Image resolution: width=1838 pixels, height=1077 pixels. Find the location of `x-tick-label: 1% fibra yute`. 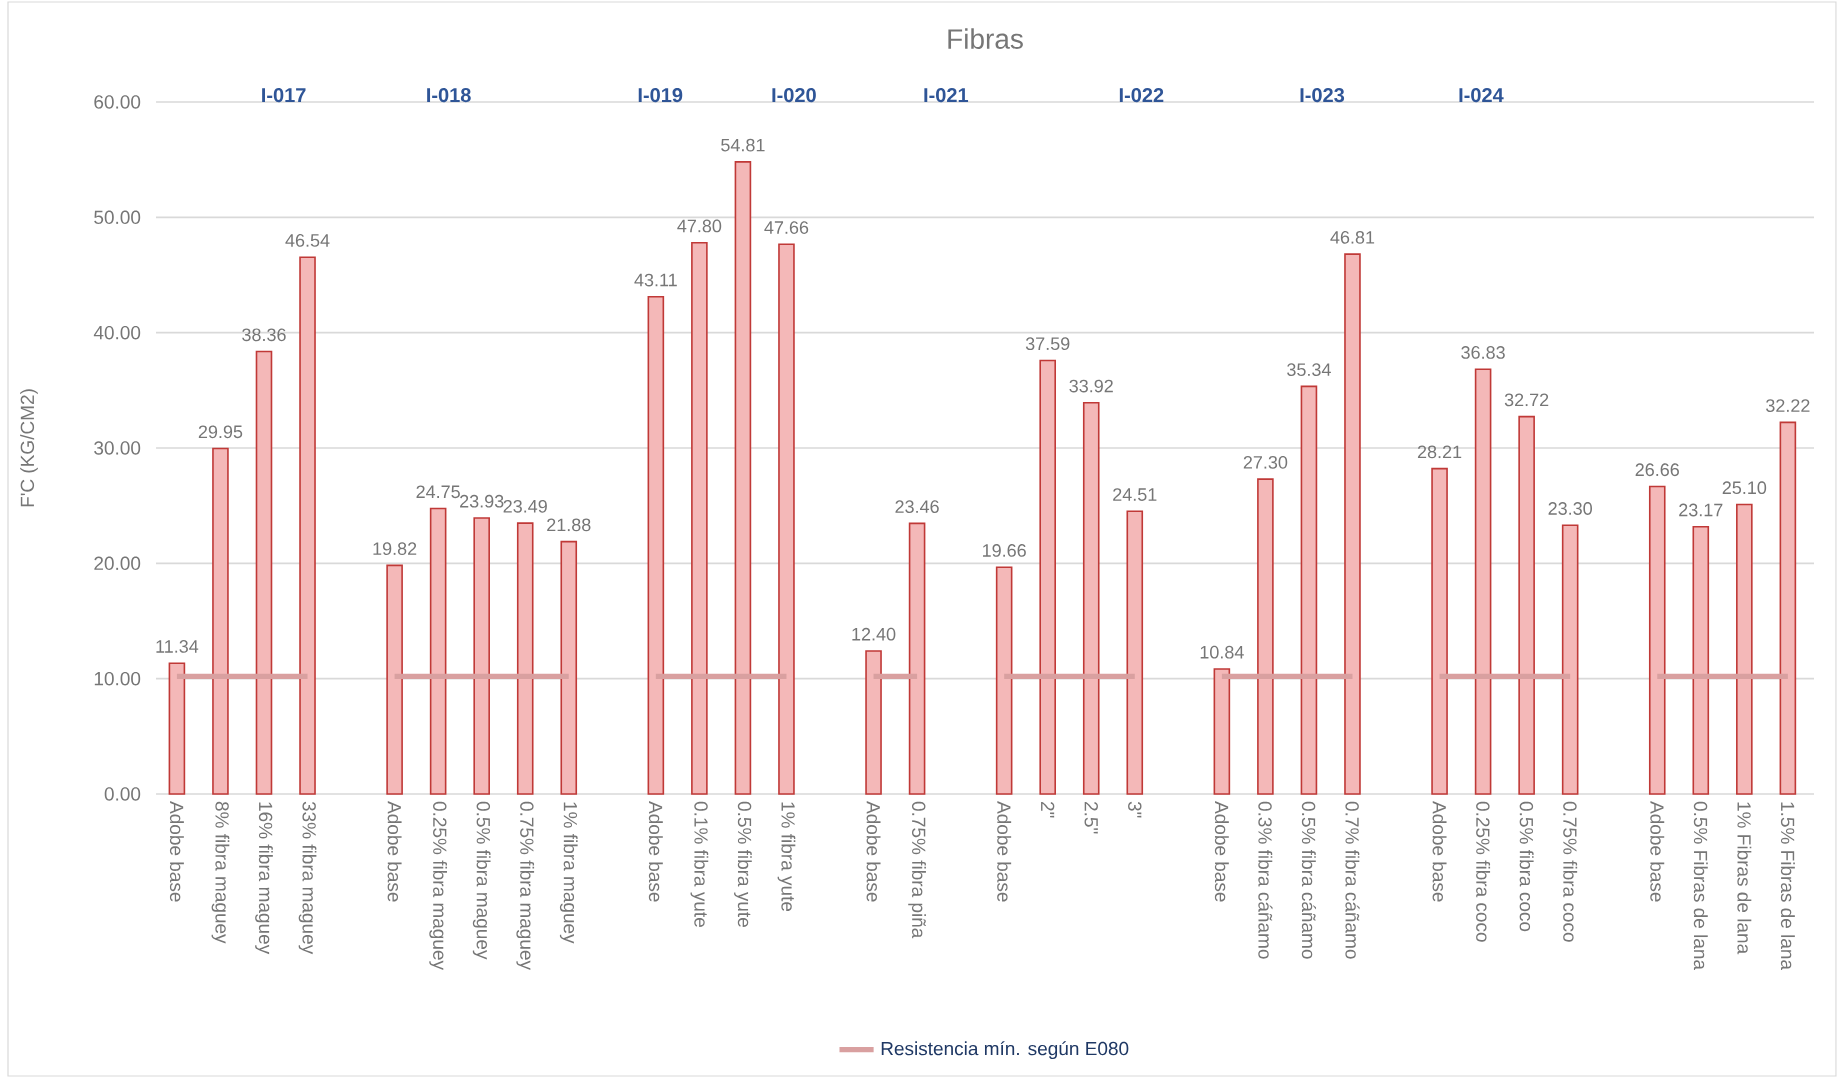

x-tick-label: 1% fibra yute is located at coordinates (786, 857).